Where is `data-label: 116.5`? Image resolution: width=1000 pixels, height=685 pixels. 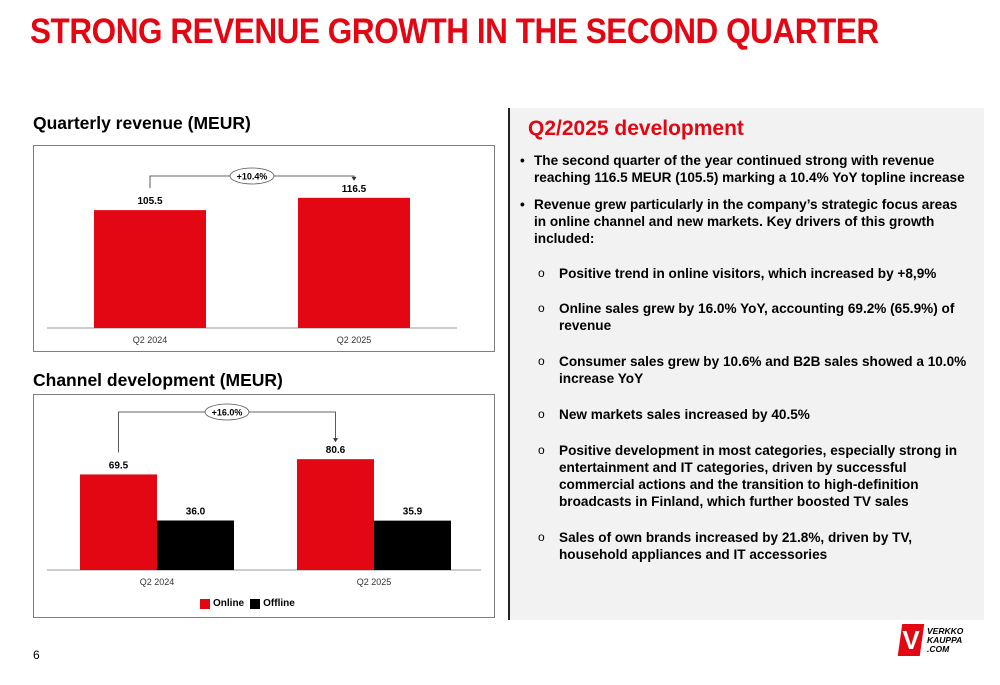 data-label: 116.5 is located at coordinates (354, 189).